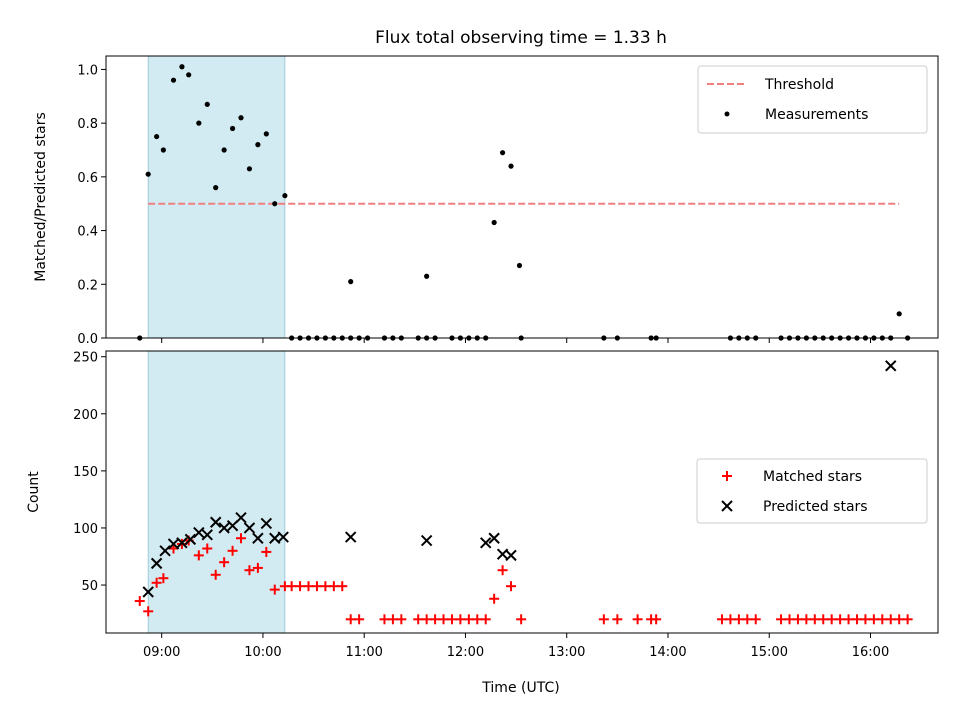 This screenshot has width=960, height=720. I want to click on bottom-x-tick-label: 09:00, so click(161, 652).